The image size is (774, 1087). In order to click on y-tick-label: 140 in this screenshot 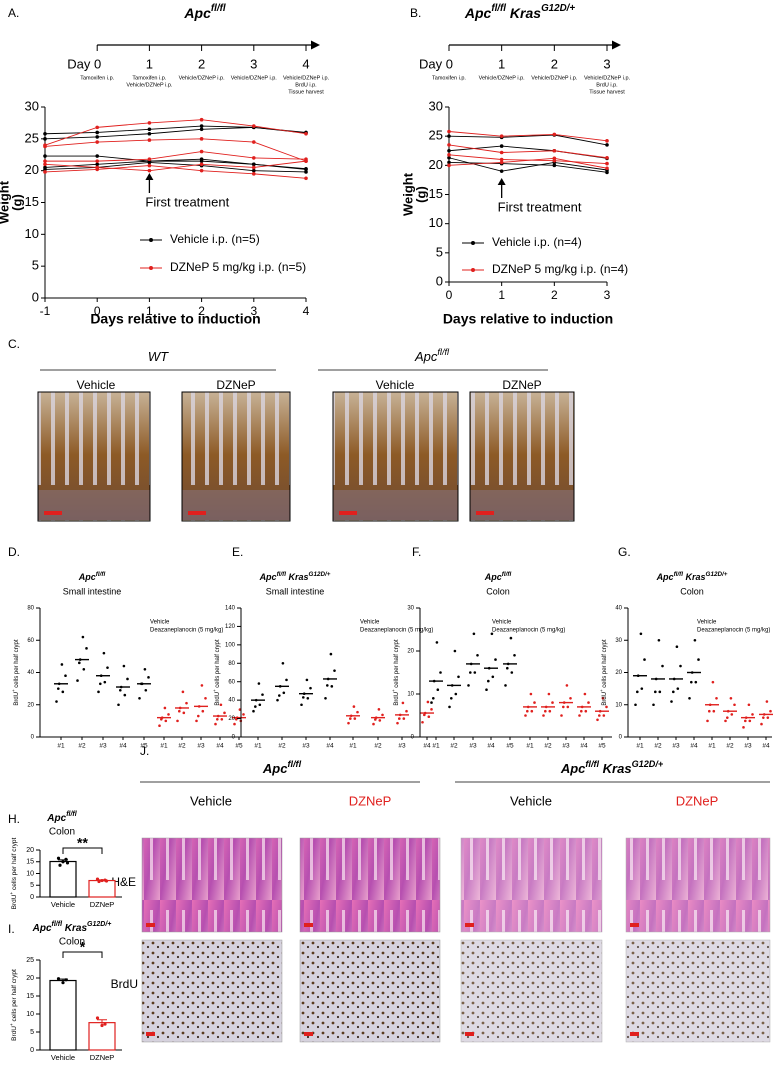, I will do `click(230, 609)`.